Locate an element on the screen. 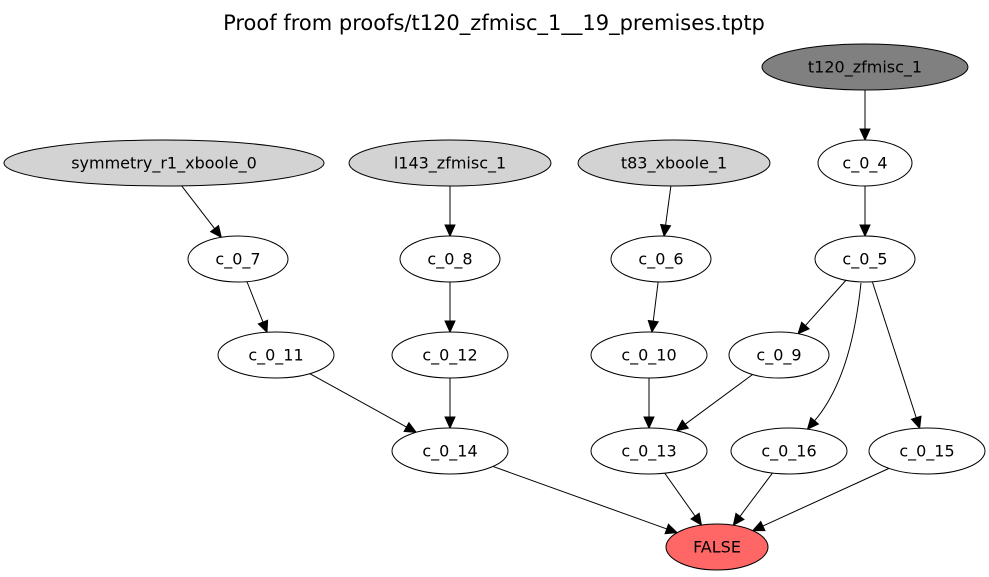  edge-c_0_5-to-c_0_15-line is located at coordinates (894, 349).